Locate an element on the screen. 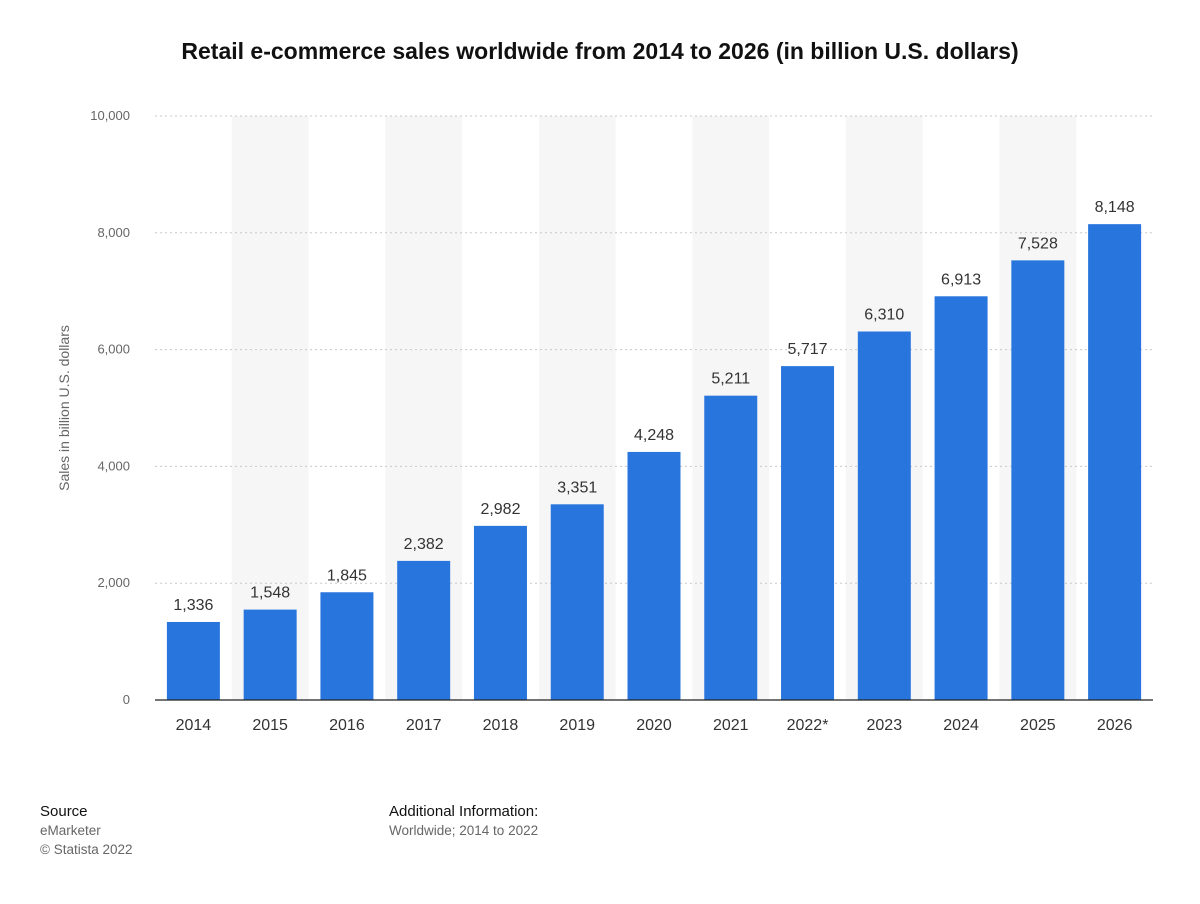  x-tick-label: 2015 is located at coordinates (270, 725).